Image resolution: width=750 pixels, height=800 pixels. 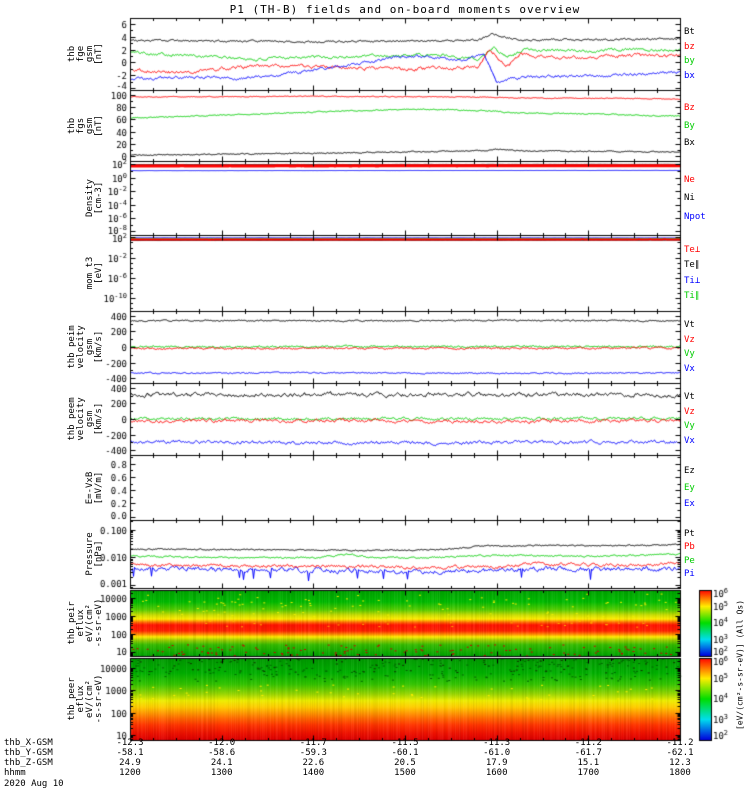 I want to click on axis-value: 1700, so click(x=588, y=773).